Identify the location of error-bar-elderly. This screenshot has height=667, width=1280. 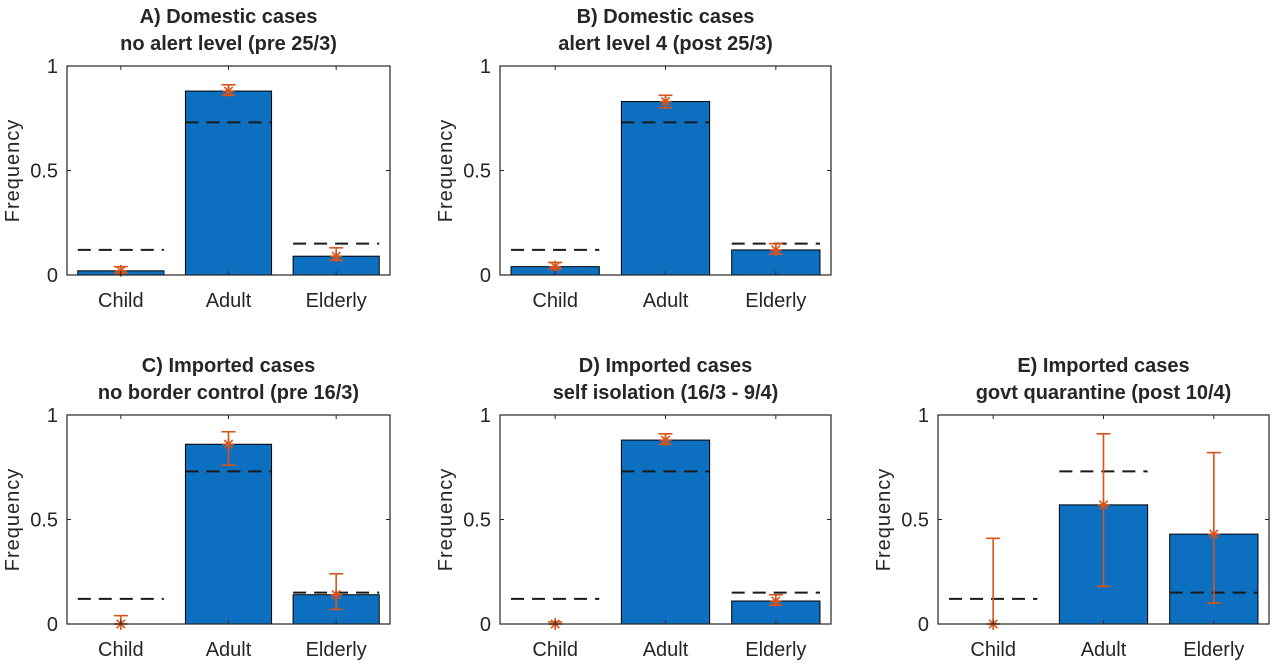
(1213, 527).